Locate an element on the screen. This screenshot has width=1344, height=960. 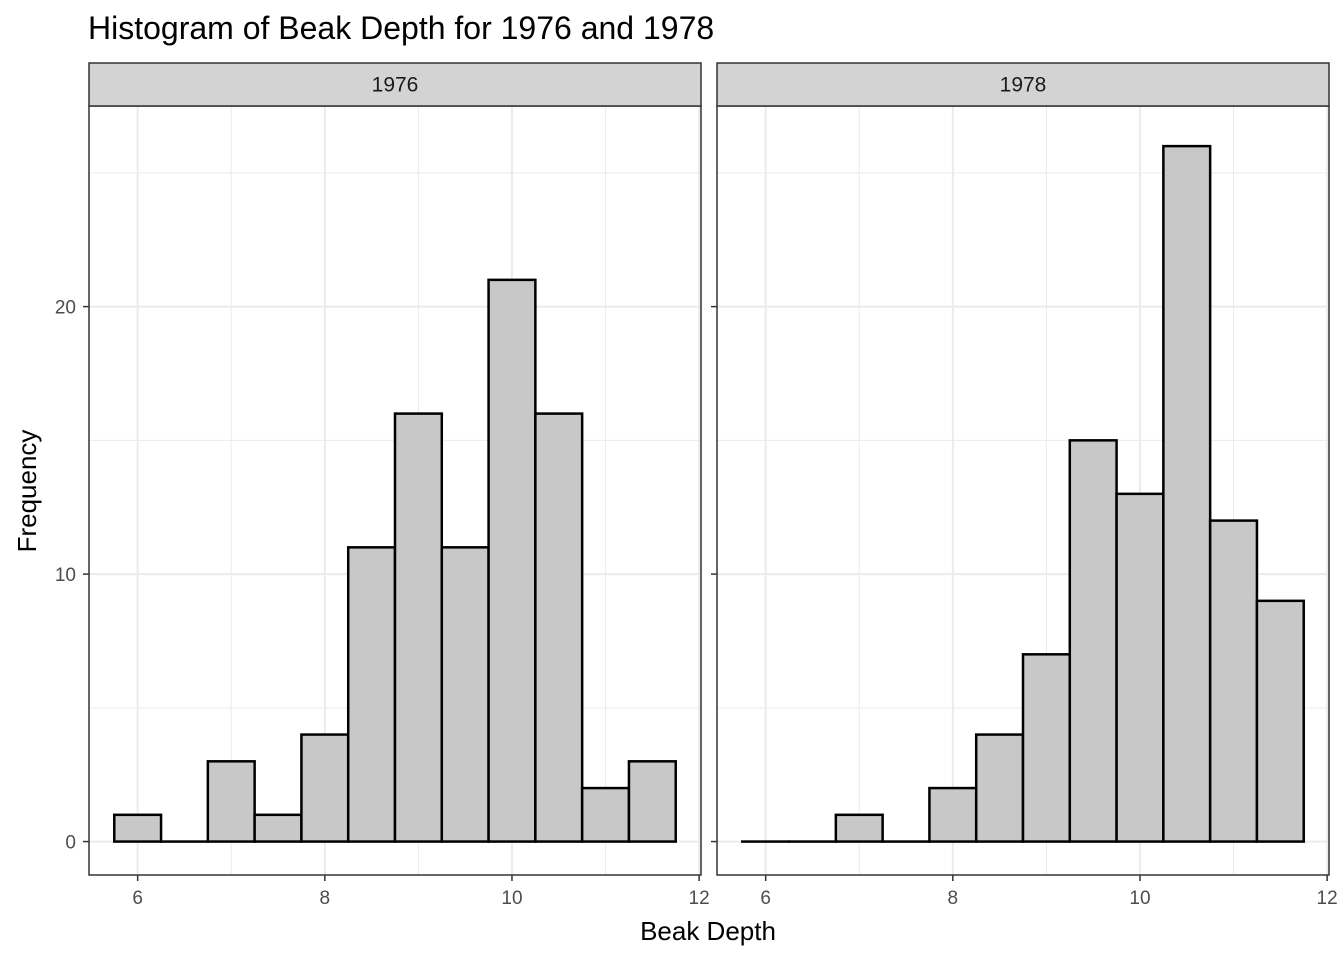
facet-strip-label: 1978 is located at coordinates (1023, 85).